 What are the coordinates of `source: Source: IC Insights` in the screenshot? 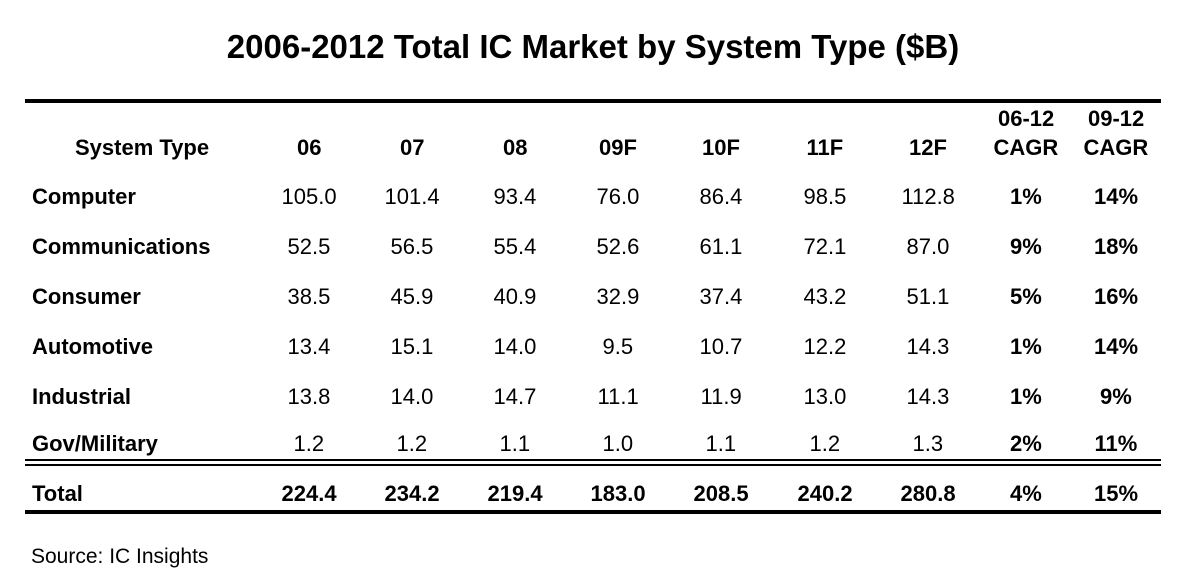 It's located at (120, 556).